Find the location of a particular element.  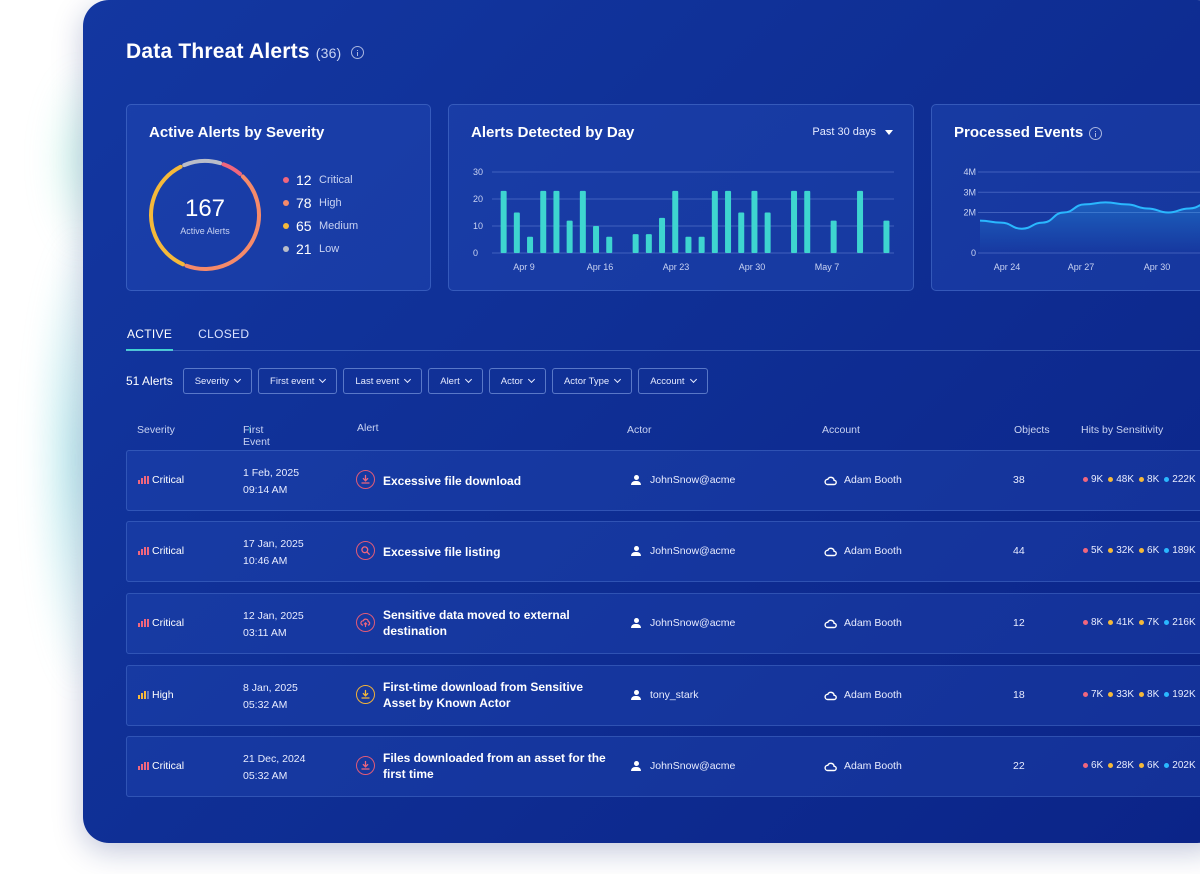

hit-value: 41K is located at coordinates (1121, 622).